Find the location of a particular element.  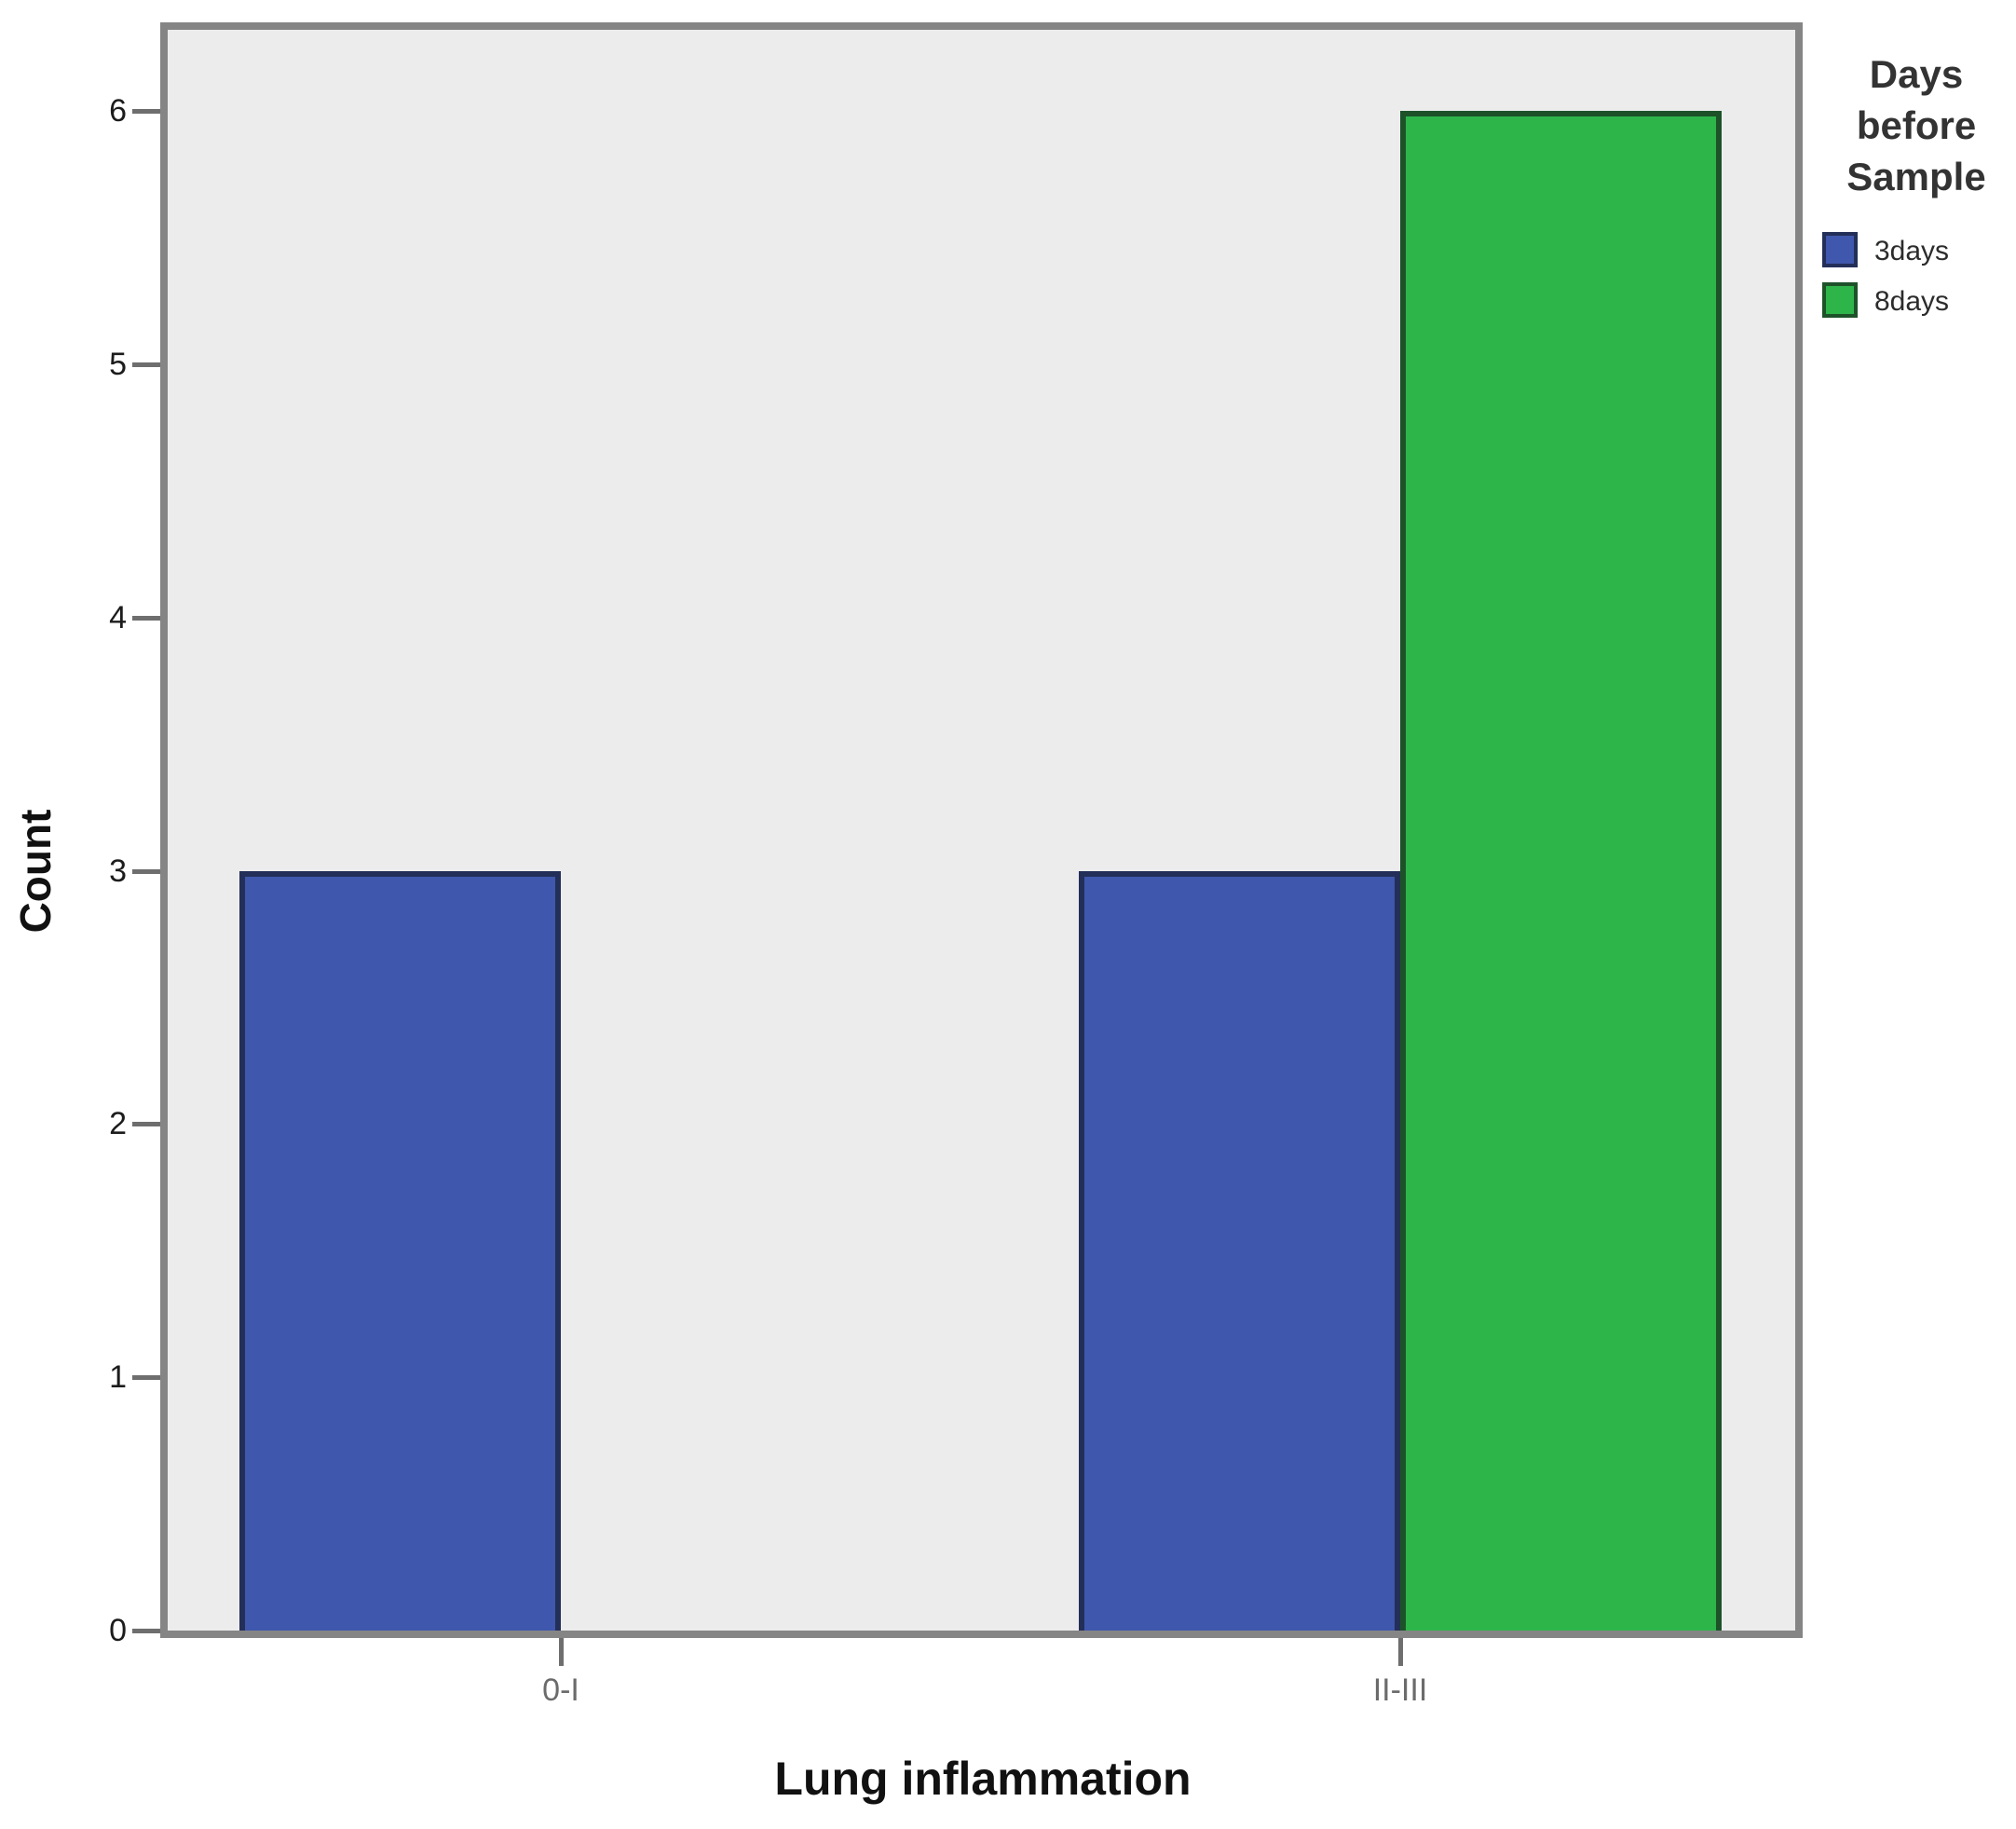

bar-3days-II-III is located at coordinates (1239, 1251).